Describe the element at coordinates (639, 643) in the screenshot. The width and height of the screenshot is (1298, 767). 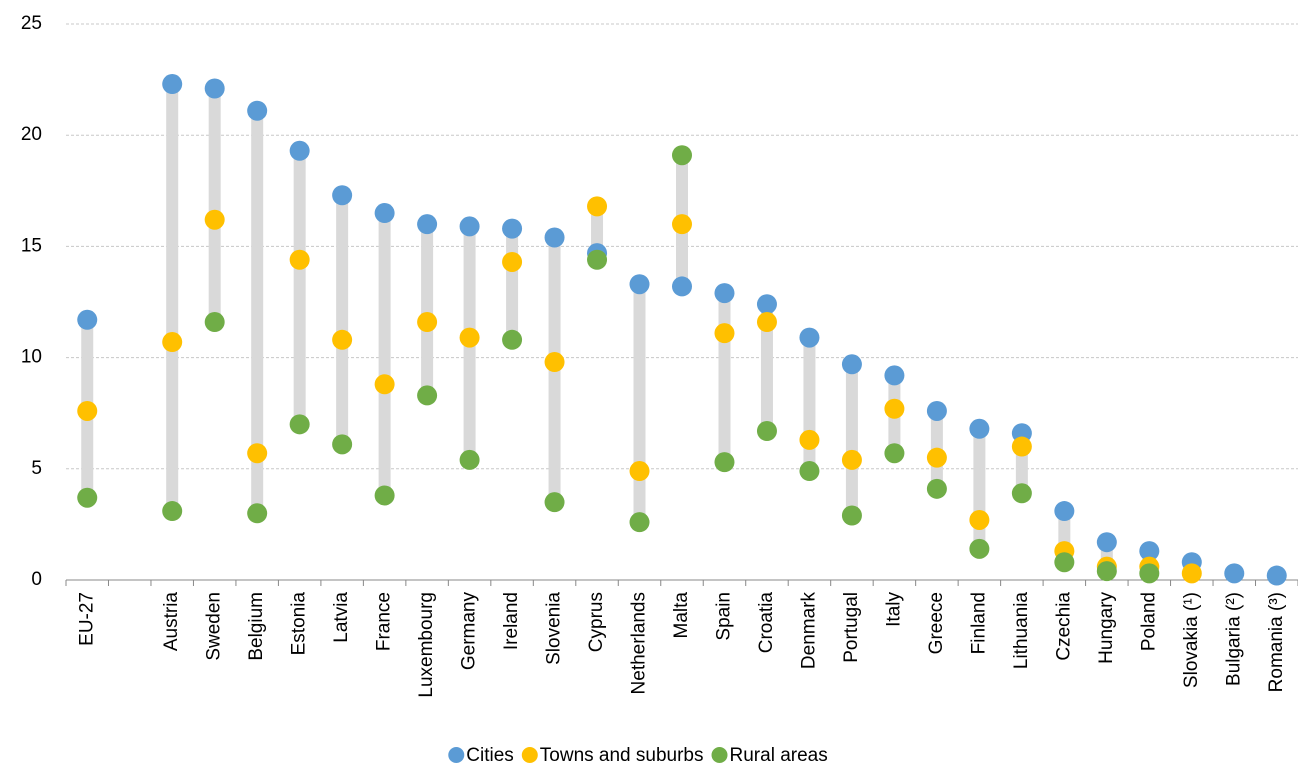
I see `x-tick-label: Netherlands` at that location.